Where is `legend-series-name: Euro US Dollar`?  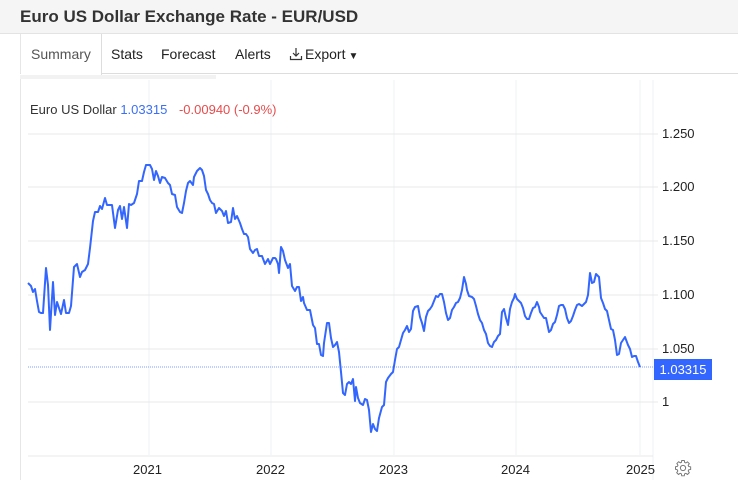 legend-series-name: Euro US Dollar is located at coordinates (73, 109).